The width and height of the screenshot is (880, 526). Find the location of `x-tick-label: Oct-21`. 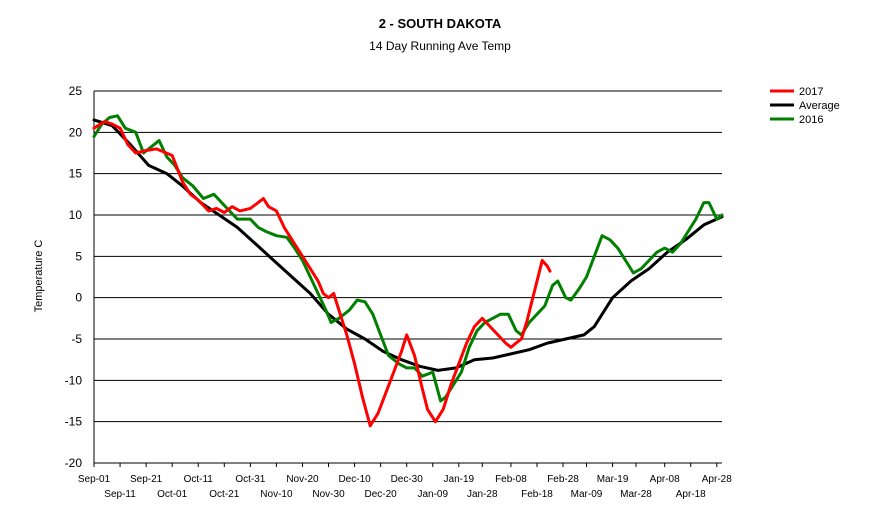

x-tick-label: Oct-21 is located at coordinates (224, 494).